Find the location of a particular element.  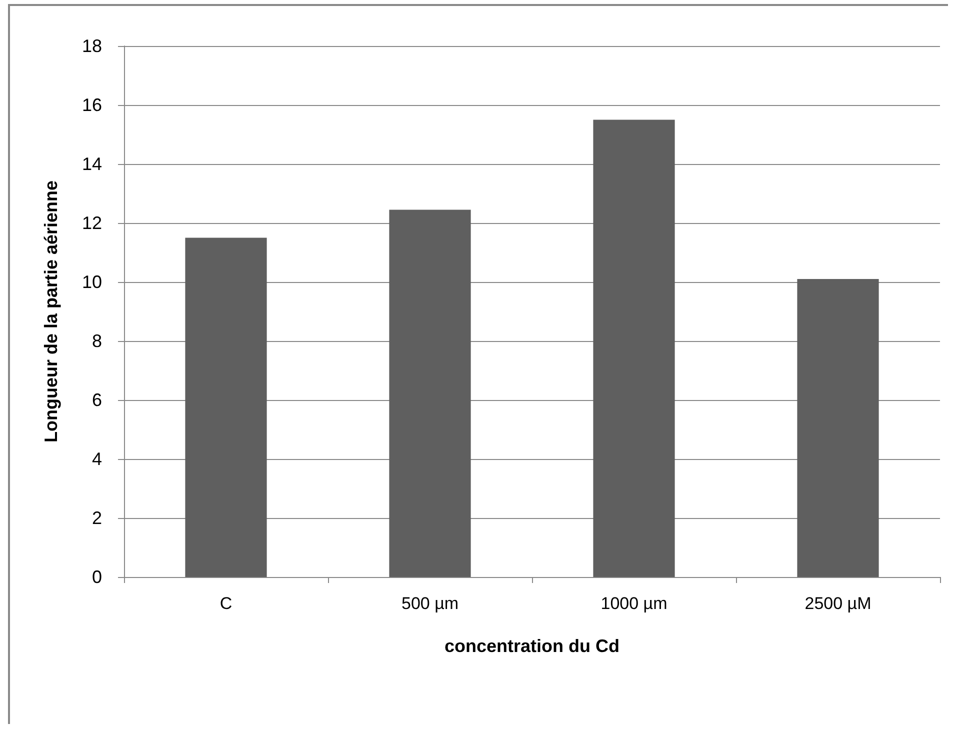

x-tick-label: 2500 µM is located at coordinates (838, 603).